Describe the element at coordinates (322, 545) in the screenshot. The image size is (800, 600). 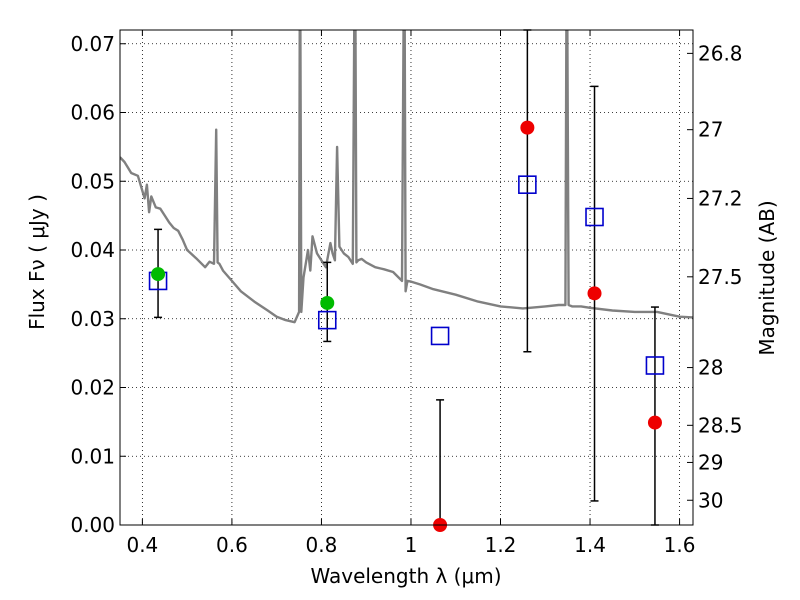
I see `x-tick-label: 0.8` at that location.